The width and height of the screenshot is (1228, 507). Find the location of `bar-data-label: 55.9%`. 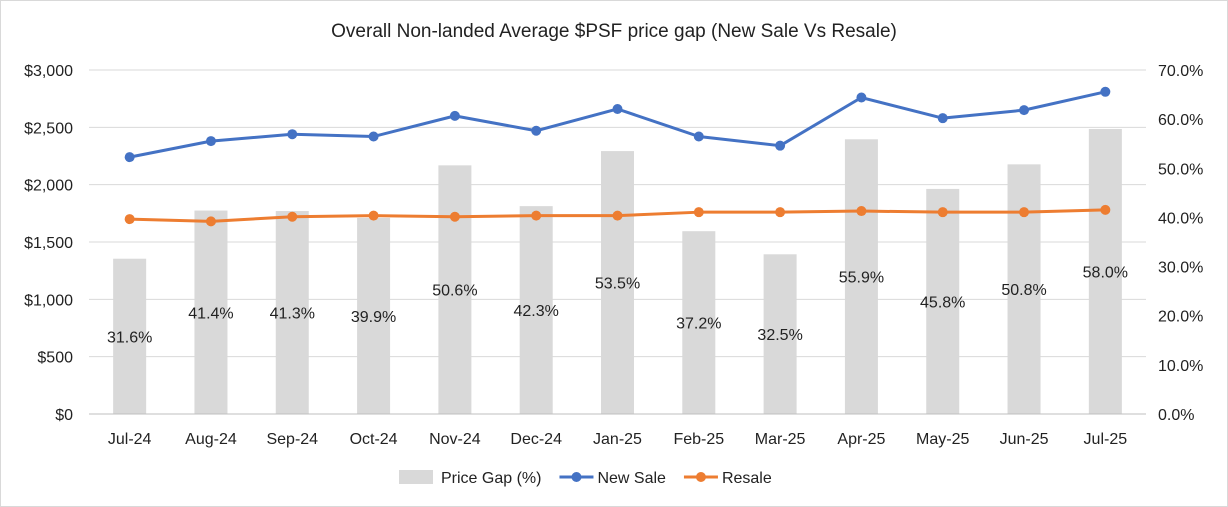

bar-data-label: 55.9% is located at coordinates (861, 278).